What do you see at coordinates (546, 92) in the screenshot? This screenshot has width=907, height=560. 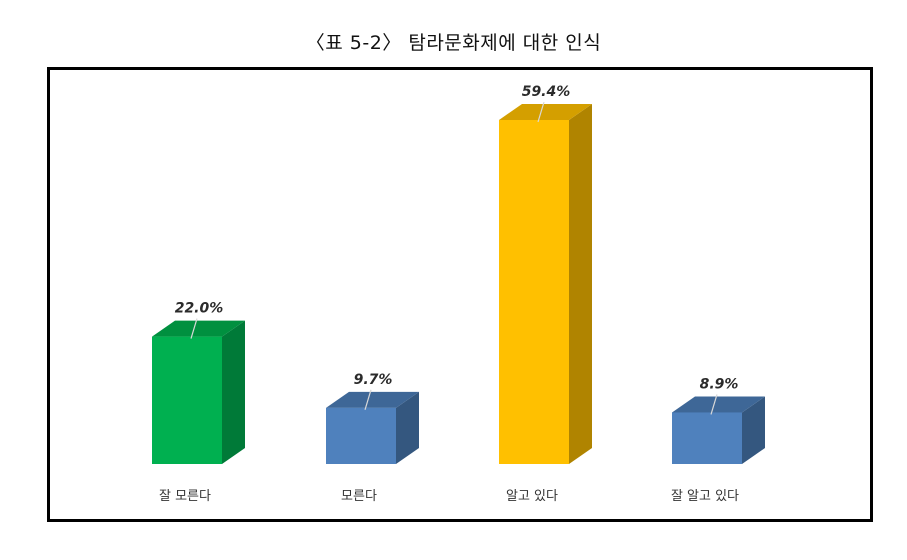 I see `value-label: 59.4%` at bounding box center [546, 92].